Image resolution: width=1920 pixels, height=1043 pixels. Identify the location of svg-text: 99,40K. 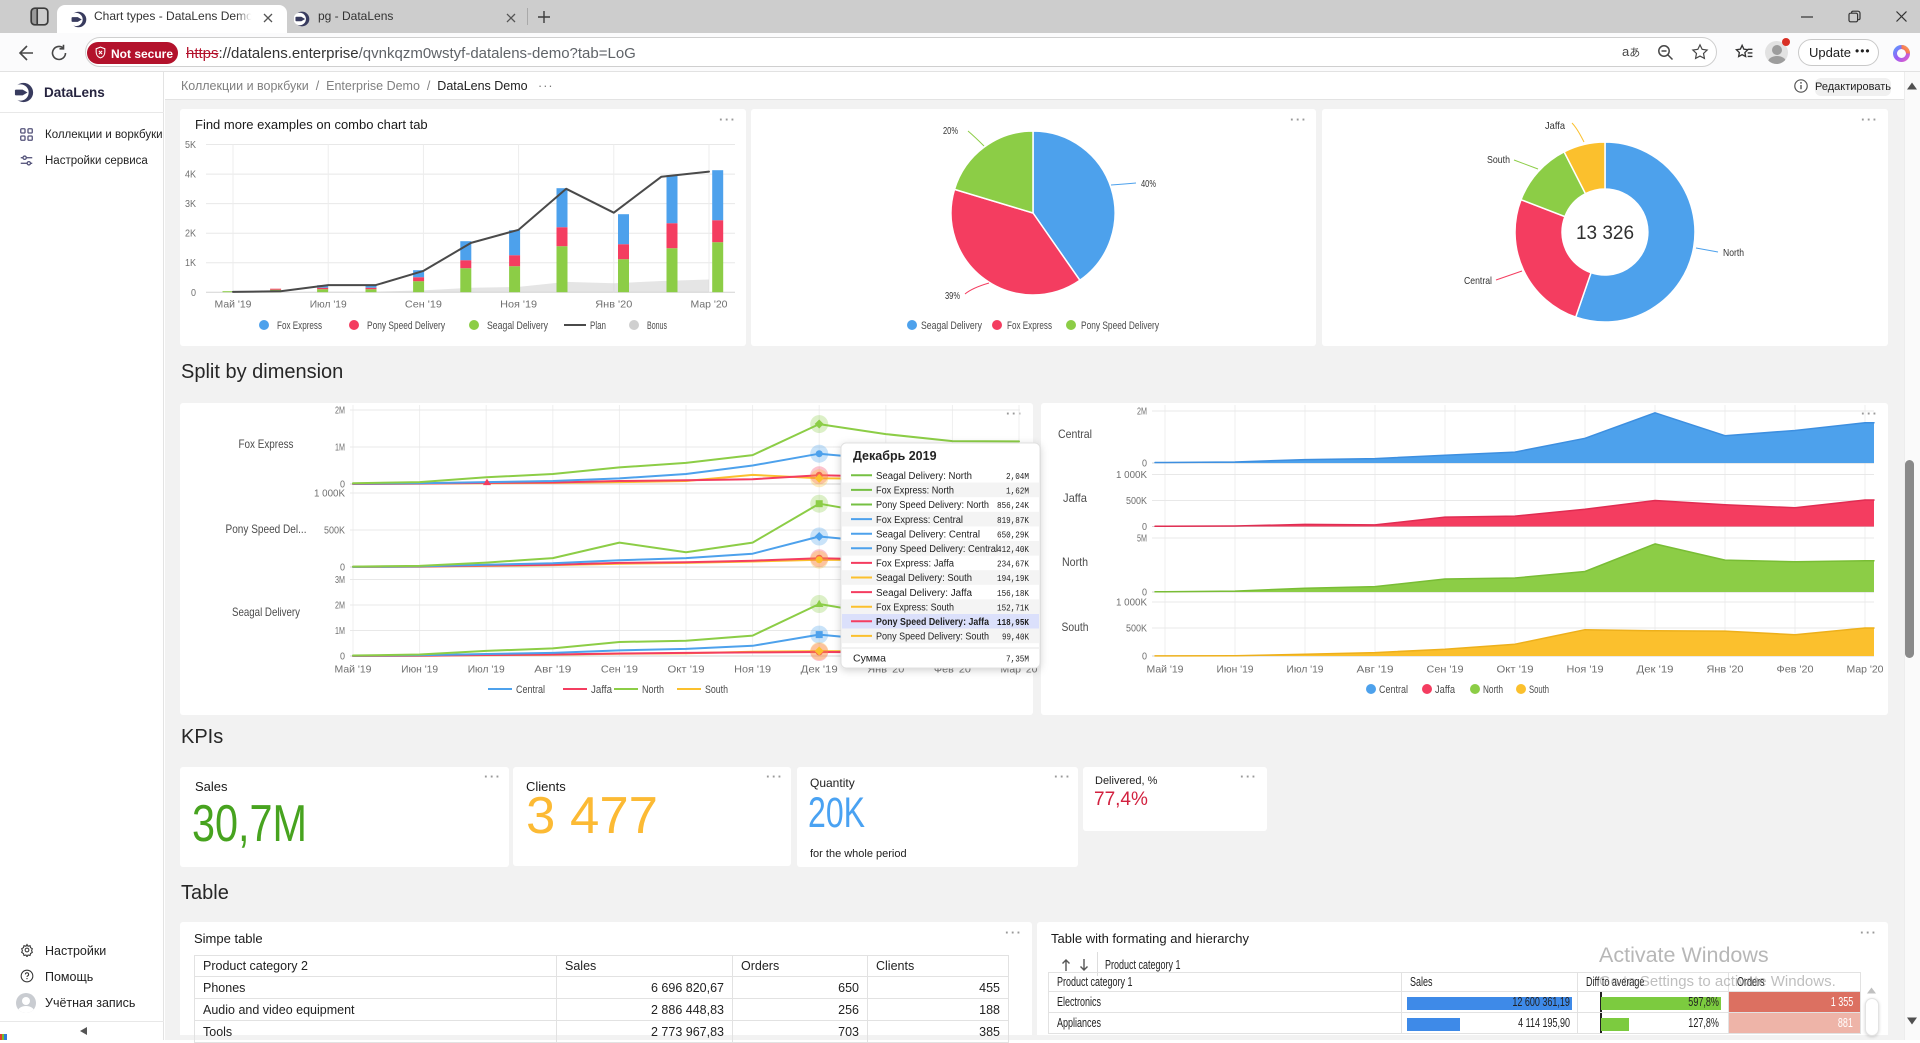
(1015, 637).